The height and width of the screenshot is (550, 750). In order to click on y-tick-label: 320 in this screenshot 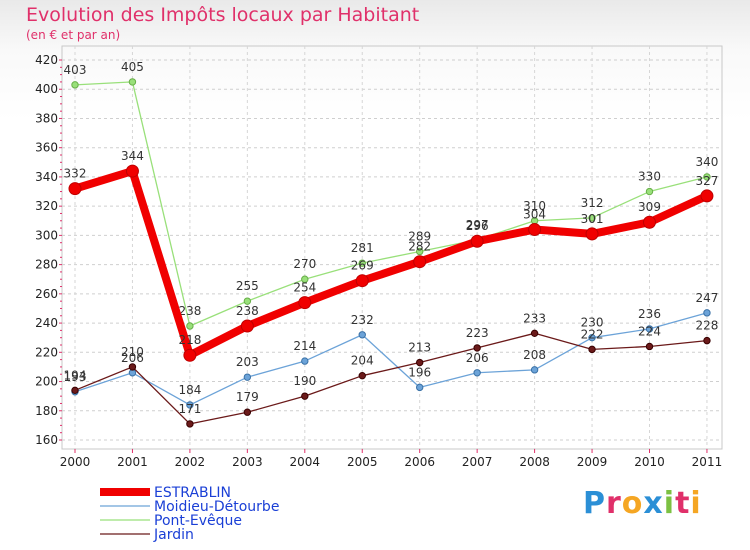, I will do `click(46, 206)`.